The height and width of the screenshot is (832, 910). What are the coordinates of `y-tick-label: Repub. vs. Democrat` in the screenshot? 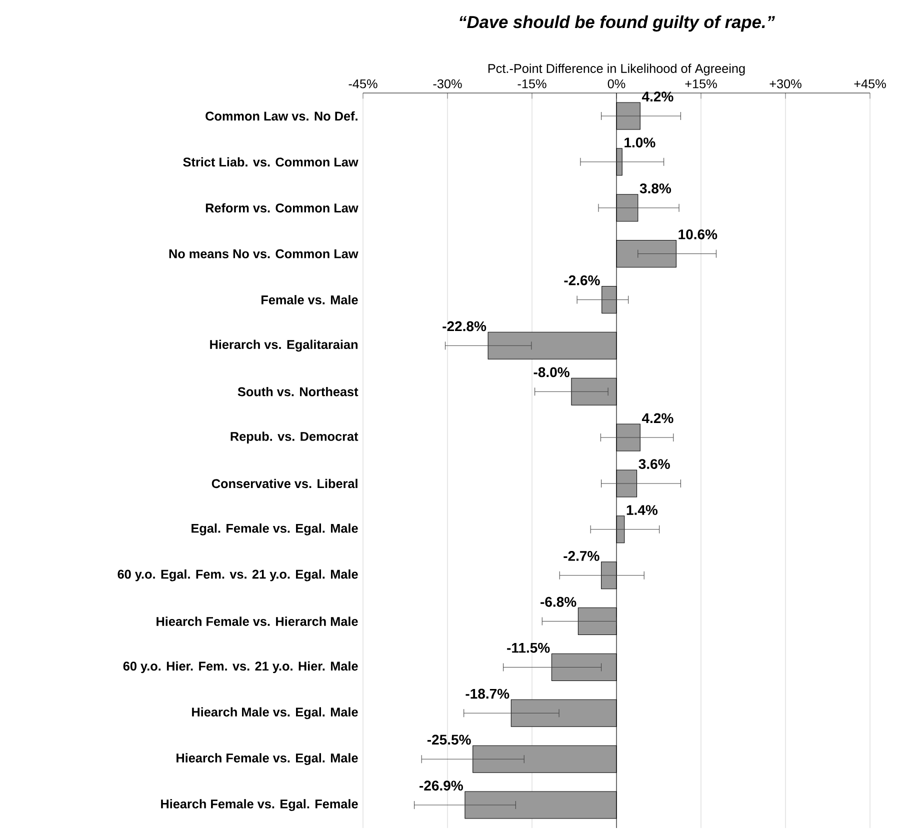 It's located at (294, 438).